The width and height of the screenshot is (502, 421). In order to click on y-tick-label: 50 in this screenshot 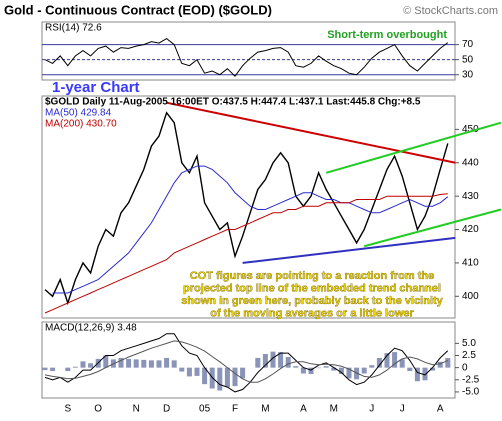, I will do `click(468, 59)`.